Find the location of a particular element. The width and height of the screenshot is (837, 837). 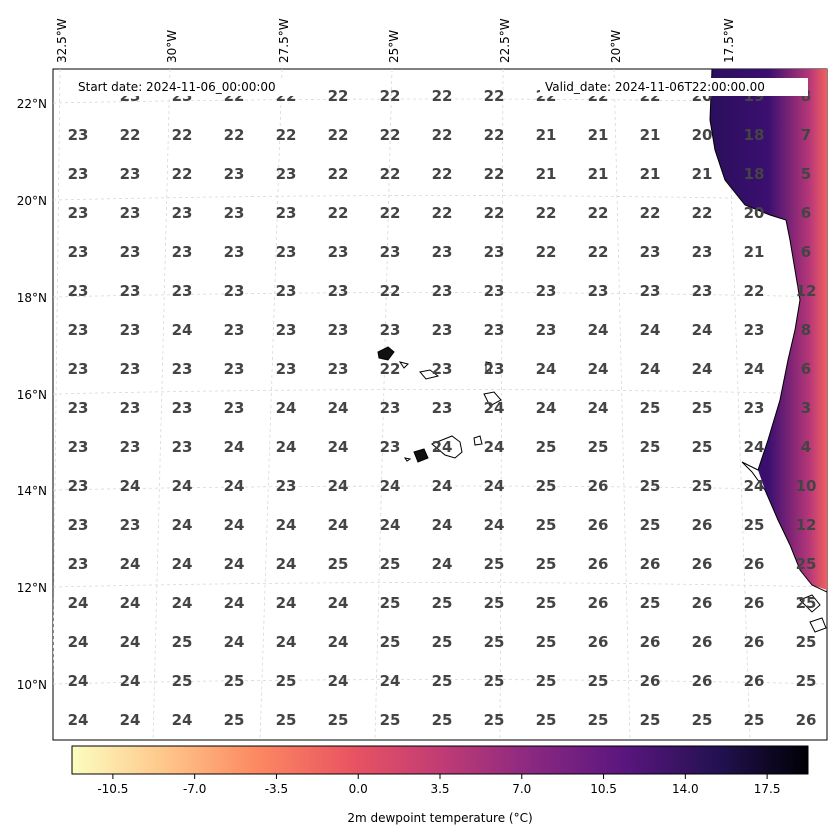

colorbar-tick-label: -3.5 is located at coordinates (276, 789).